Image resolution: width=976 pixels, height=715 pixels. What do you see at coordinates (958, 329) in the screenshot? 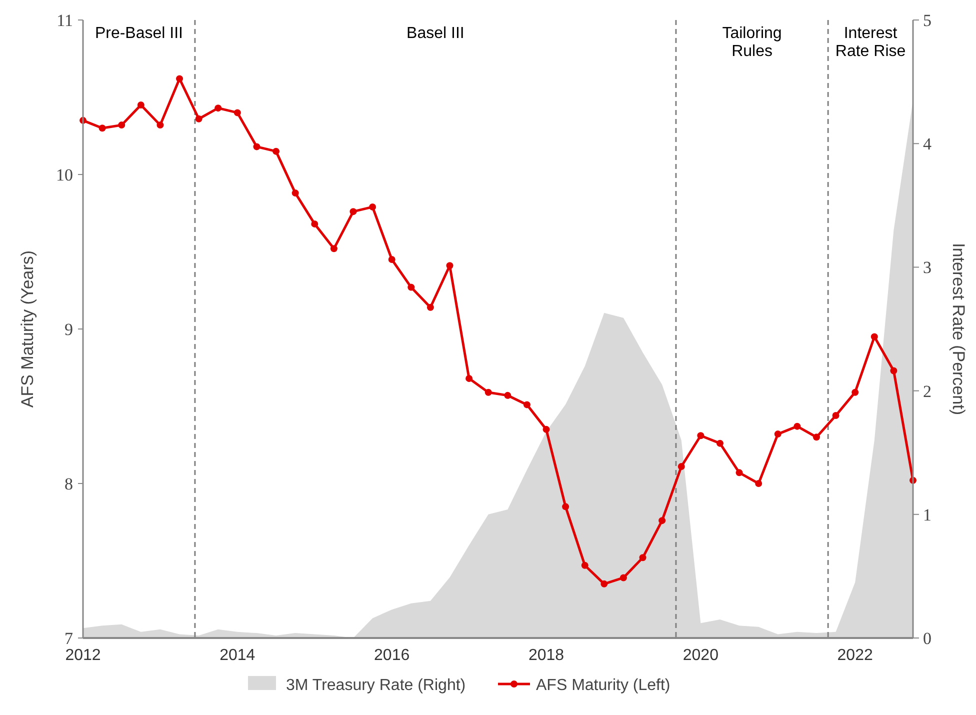
I see `y2-axis-title: Interest Rate (Percent)` at bounding box center [958, 329].